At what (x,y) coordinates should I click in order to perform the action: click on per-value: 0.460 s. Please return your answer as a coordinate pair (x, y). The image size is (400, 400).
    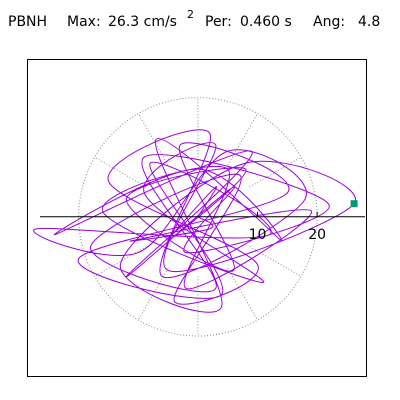
    Looking at the image, I should click on (266, 22).